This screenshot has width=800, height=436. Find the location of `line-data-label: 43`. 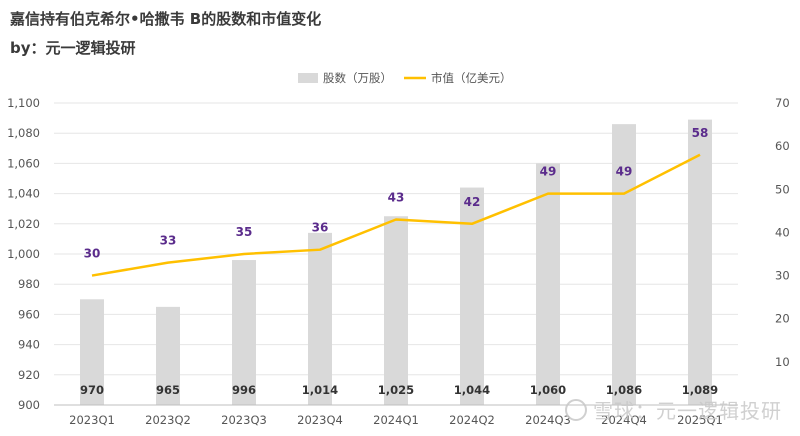

line-data-label: 43 is located at coordinates (396, 197).